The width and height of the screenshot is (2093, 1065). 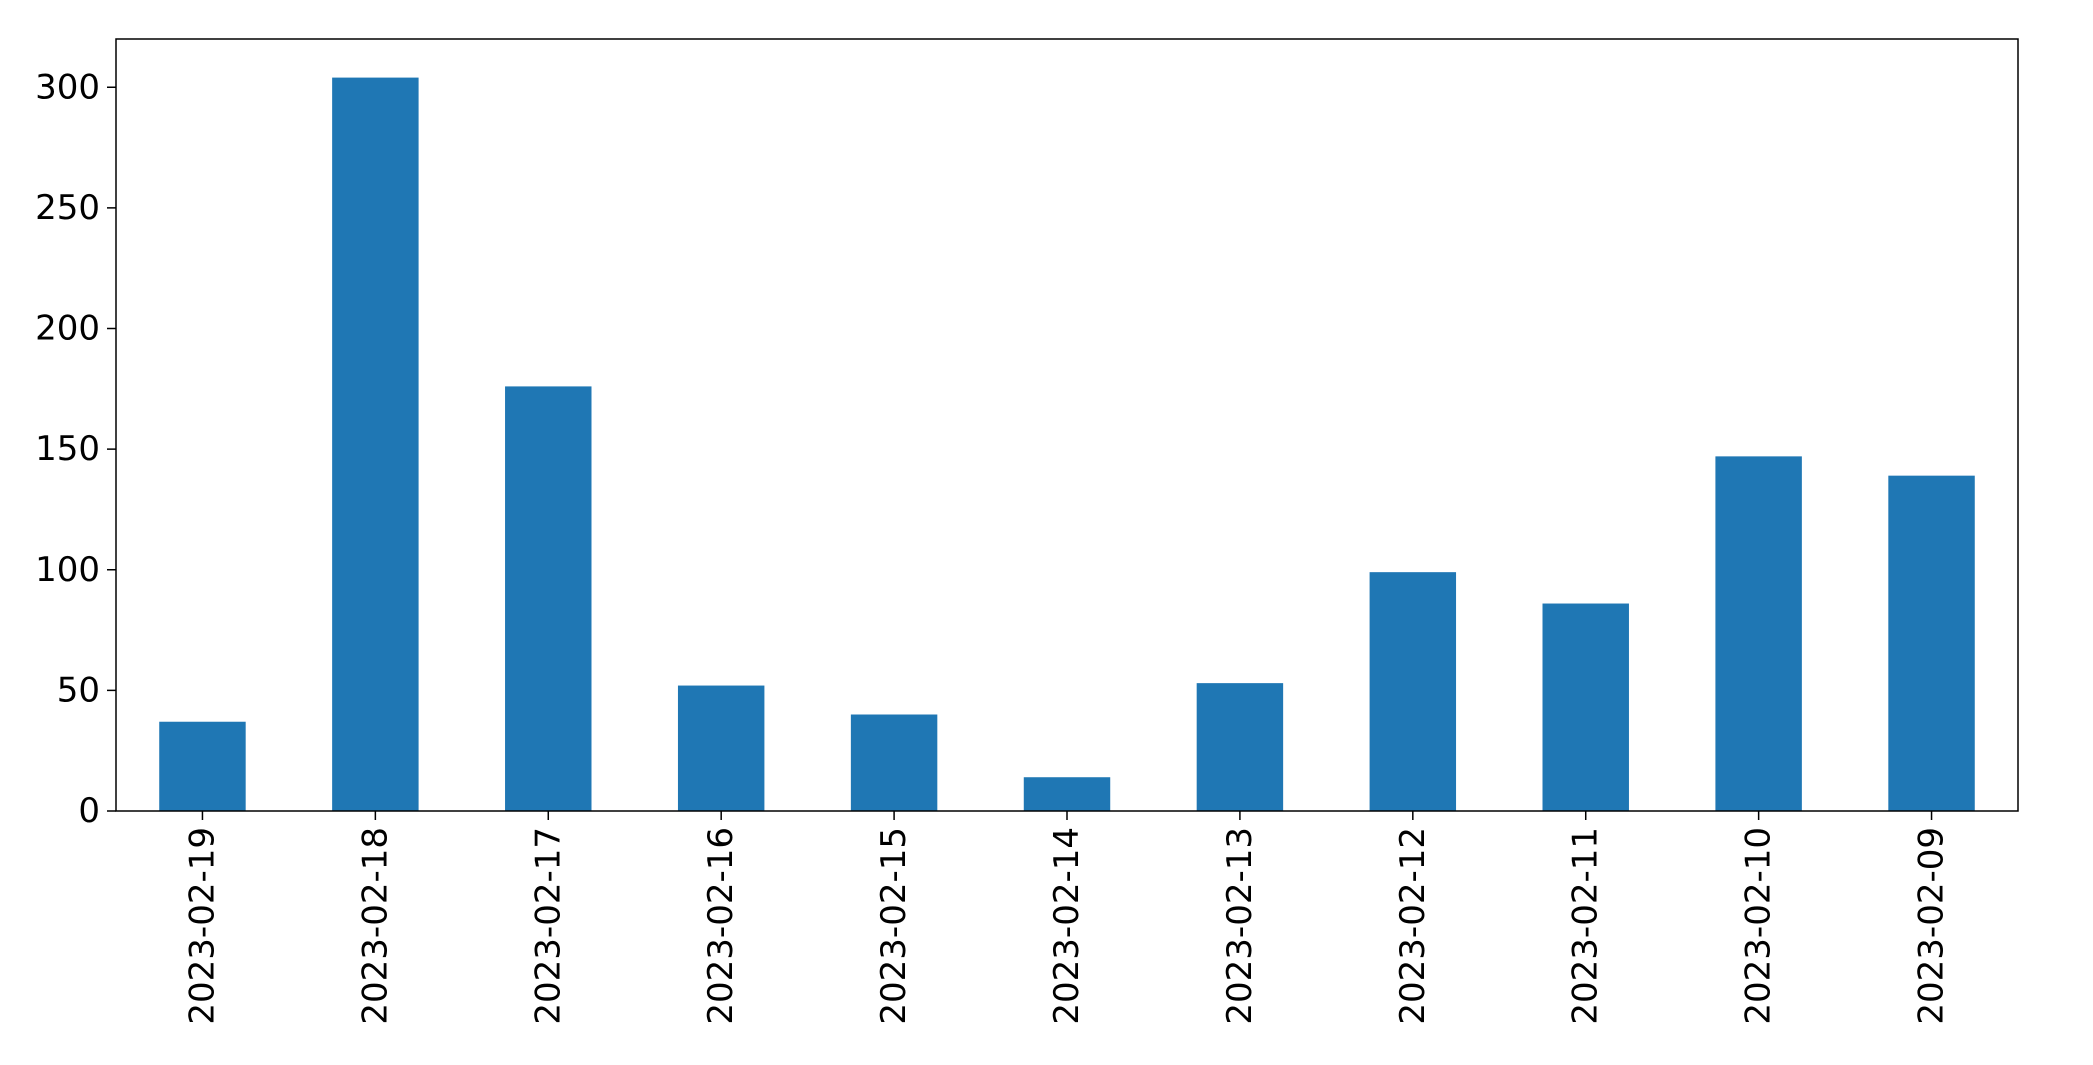 What do you see at coordinates (67, 329) in the screenshot?
I see `y-tick-label: 200` at bounding box center [67, 329].